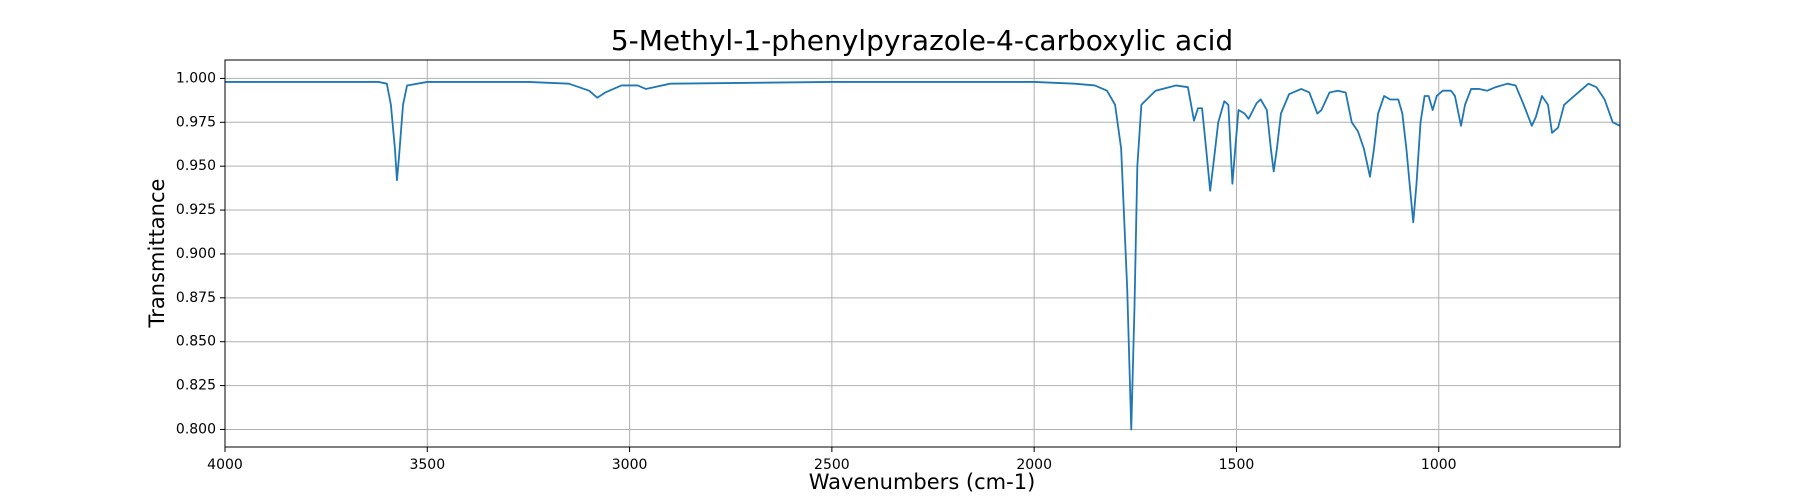 This screenshot has width=1800, height=504. I want to click on y-tick-label: 0.950, so click(196, 166).